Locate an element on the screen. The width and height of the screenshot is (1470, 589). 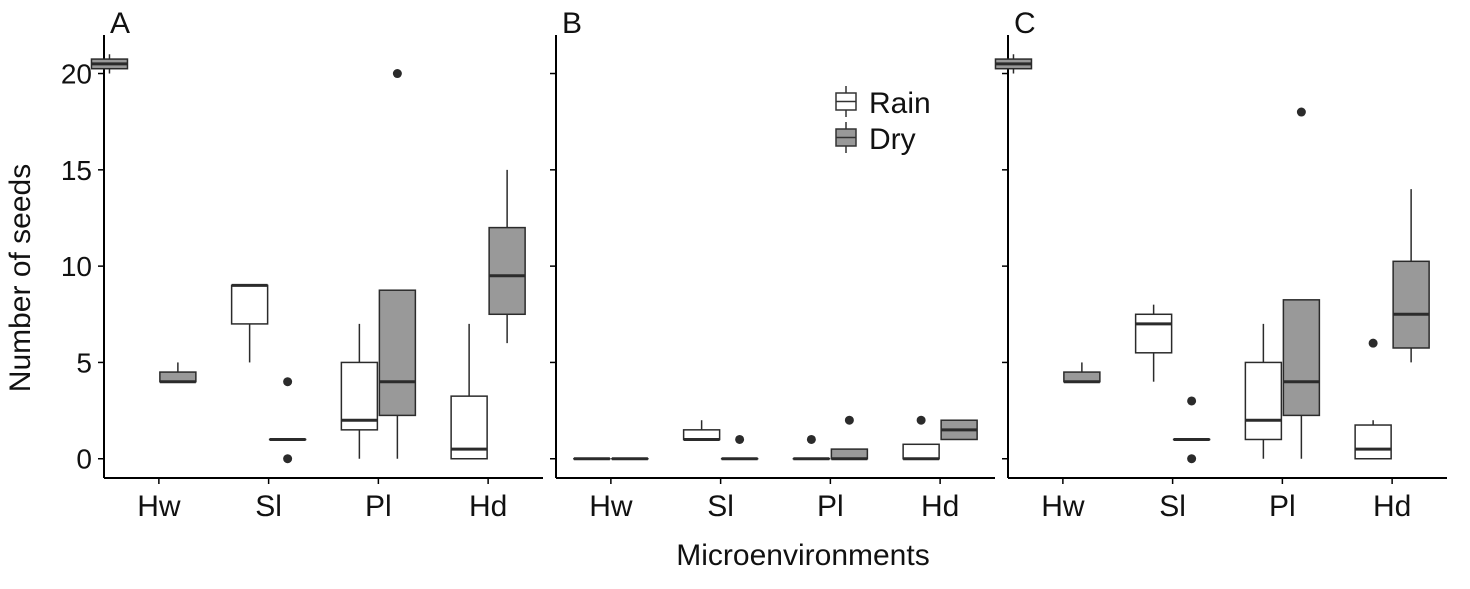
panel-label: B is located at coordinates (572, 23).